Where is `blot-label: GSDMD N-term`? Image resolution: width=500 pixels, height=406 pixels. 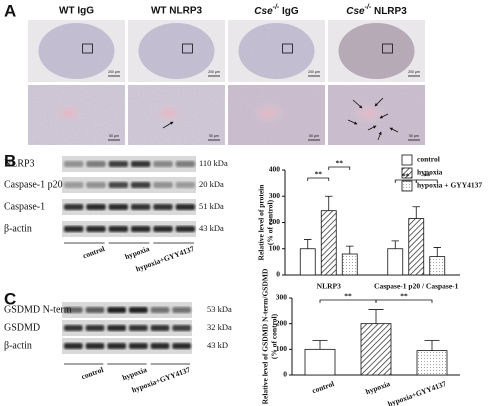 blot-label: GSDMD N-term is located at coordinates (38, 309).